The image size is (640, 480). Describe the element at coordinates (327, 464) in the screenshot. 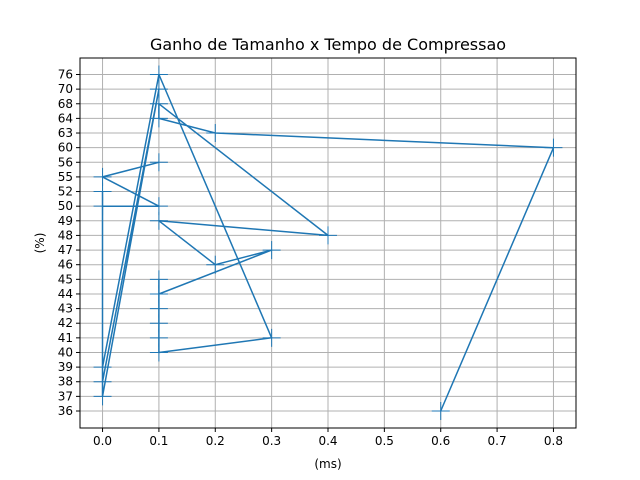

I see `x-axis-label: (ms)` at that location.